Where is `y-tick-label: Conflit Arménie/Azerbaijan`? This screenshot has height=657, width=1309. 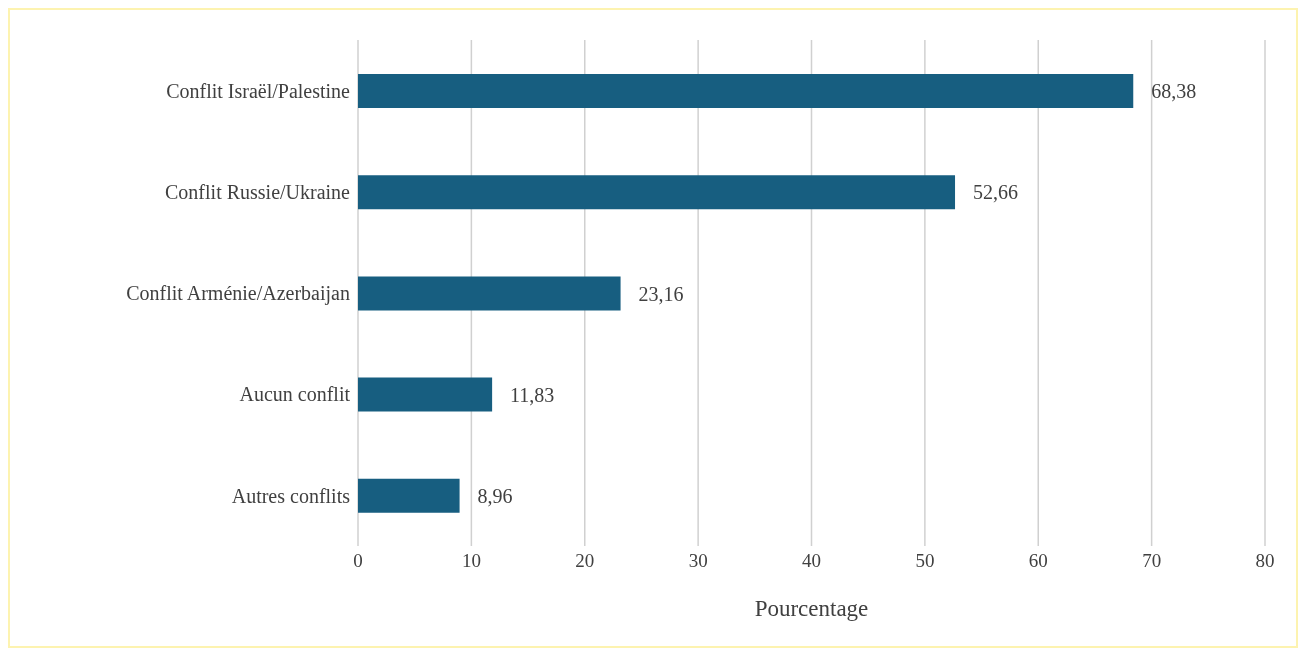 y-tick-label: Conflit Arménie/Azerbaijan is located at coordinates (238, 294).